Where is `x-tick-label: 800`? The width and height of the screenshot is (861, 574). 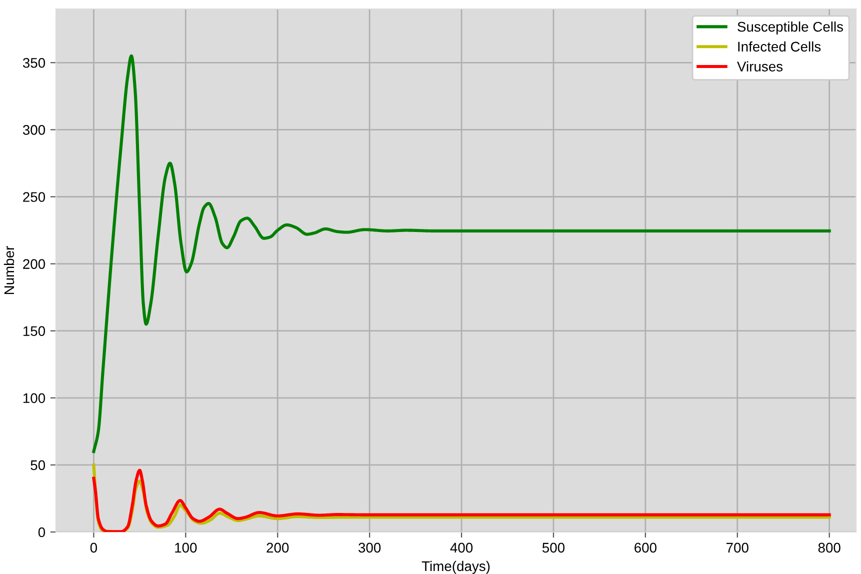
x-tick-label: 800 is located at coordinates (829, 547).